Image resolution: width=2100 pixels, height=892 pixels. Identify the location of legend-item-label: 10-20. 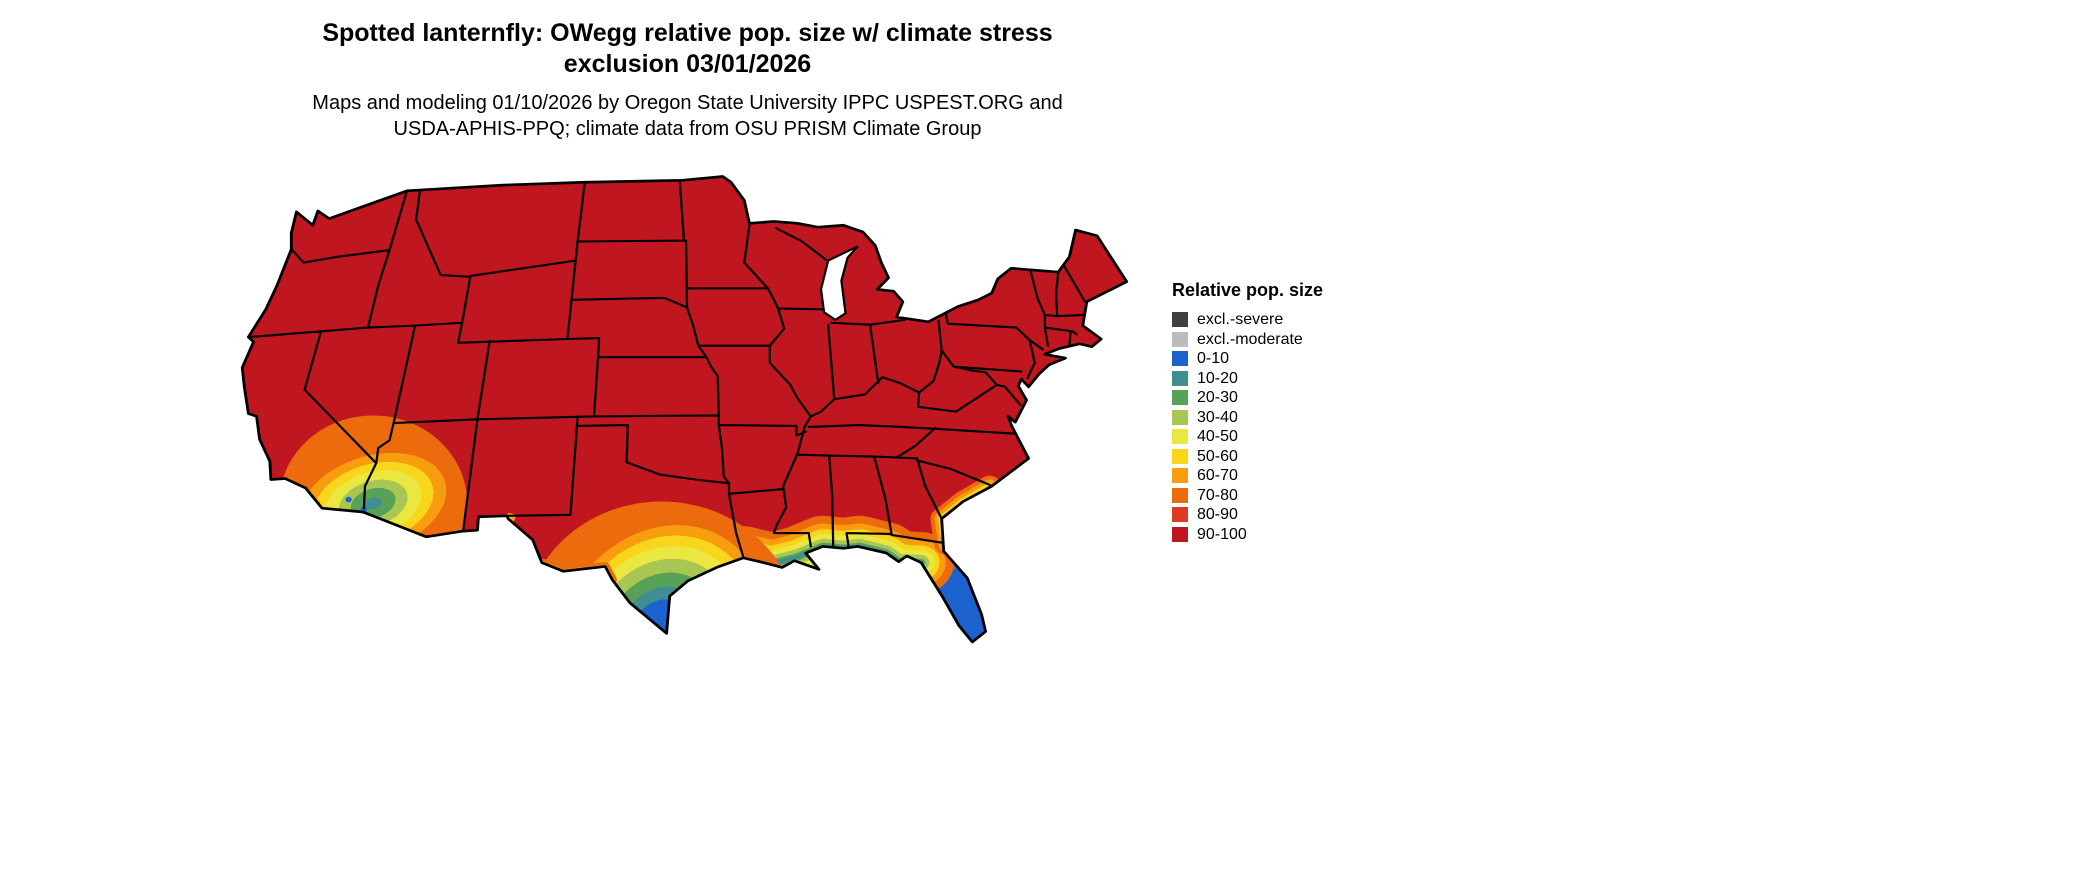
(1217, 378).